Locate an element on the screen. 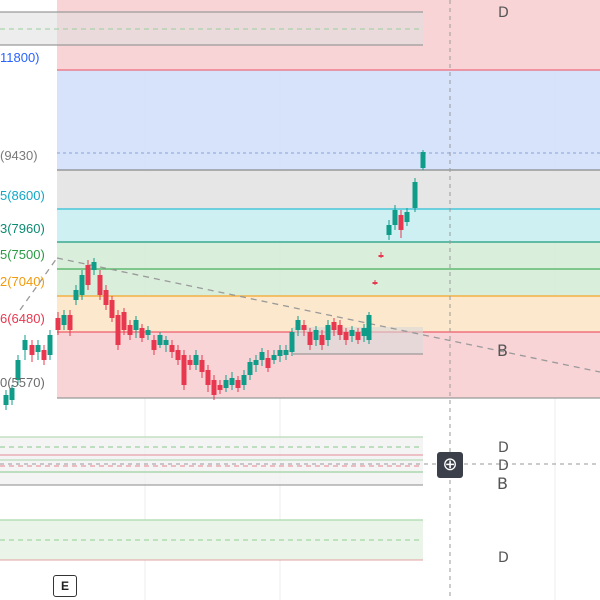 This screenshot has height=600, width=600. plus-circle-icon: ⊕ is located at coordinates (450, 464).